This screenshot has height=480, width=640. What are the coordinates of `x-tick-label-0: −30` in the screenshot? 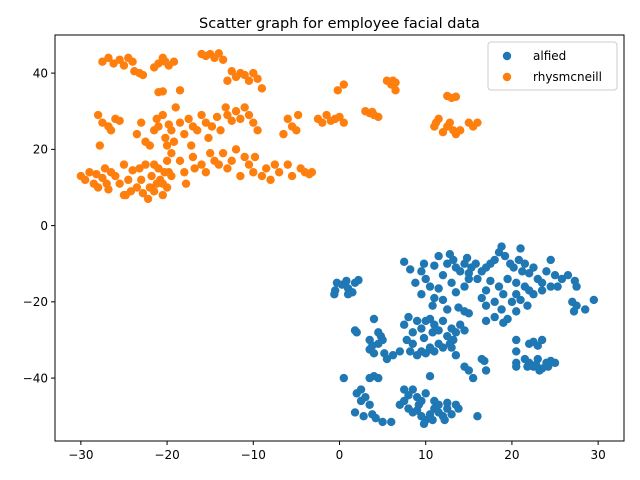 It's located at (80, 455).